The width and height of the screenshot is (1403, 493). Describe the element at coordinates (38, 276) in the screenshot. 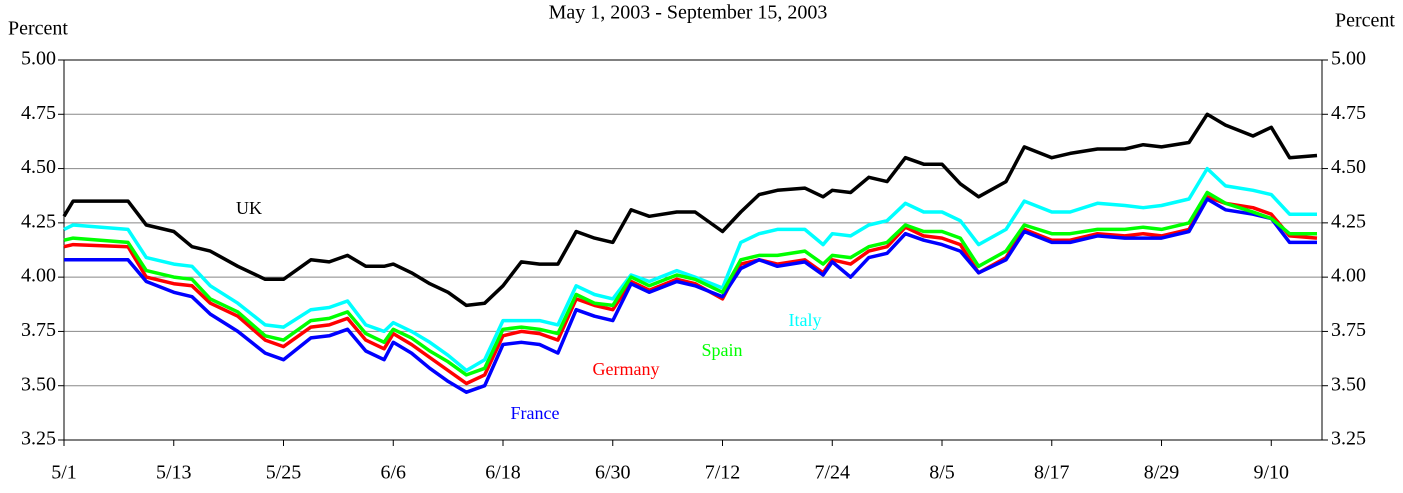

I see `y-tick-label: 4.00` at that location.